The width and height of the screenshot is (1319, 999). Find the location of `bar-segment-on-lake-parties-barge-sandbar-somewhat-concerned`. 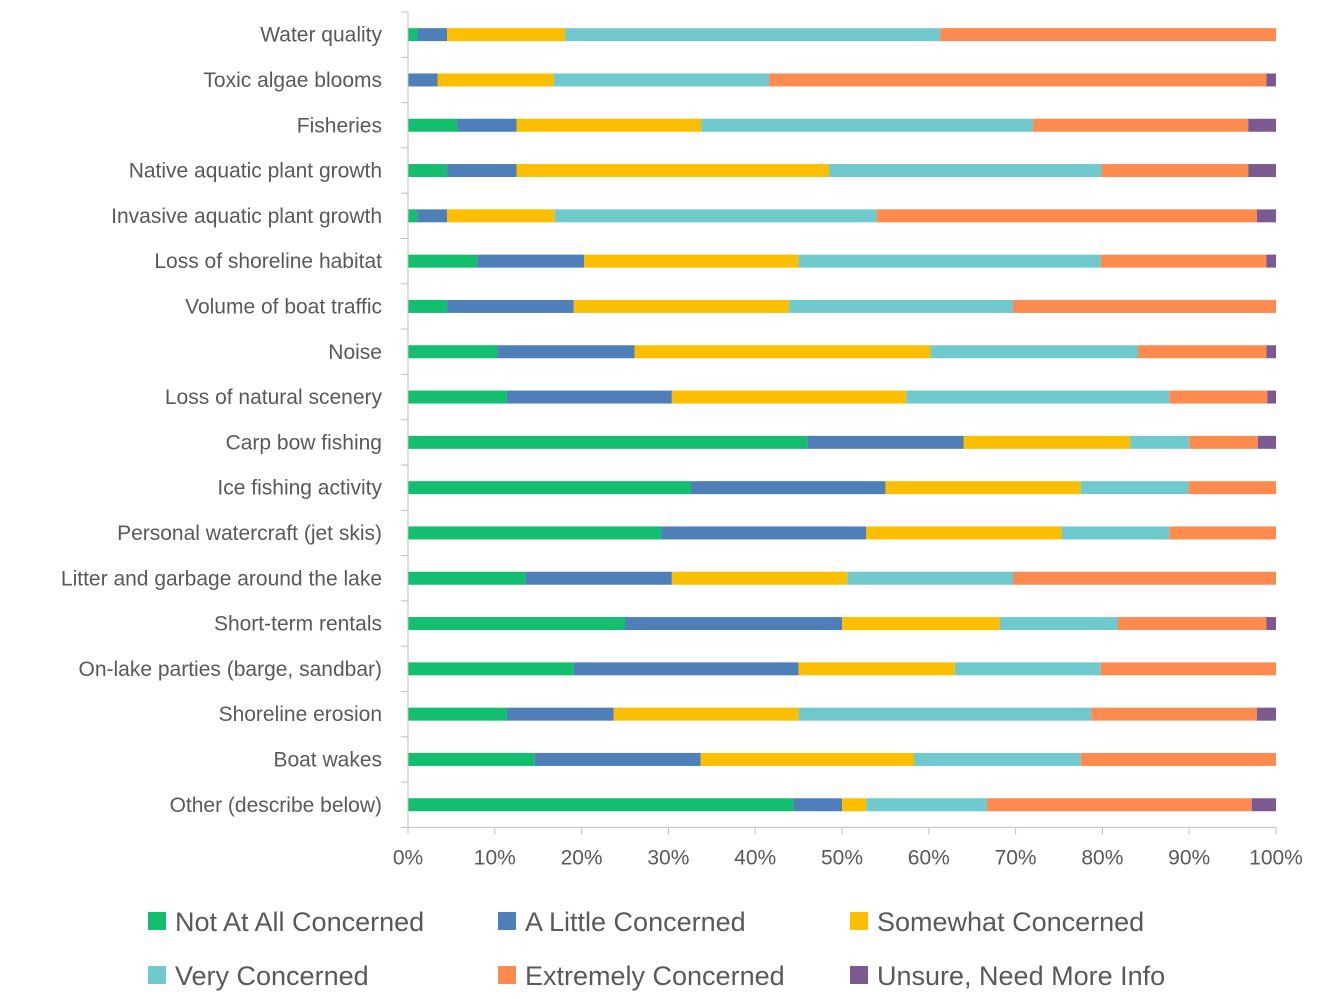

bar-segment-on-lake-parties-barge-sandbar-somewhat-concerned is located at coordinates (876, 669).